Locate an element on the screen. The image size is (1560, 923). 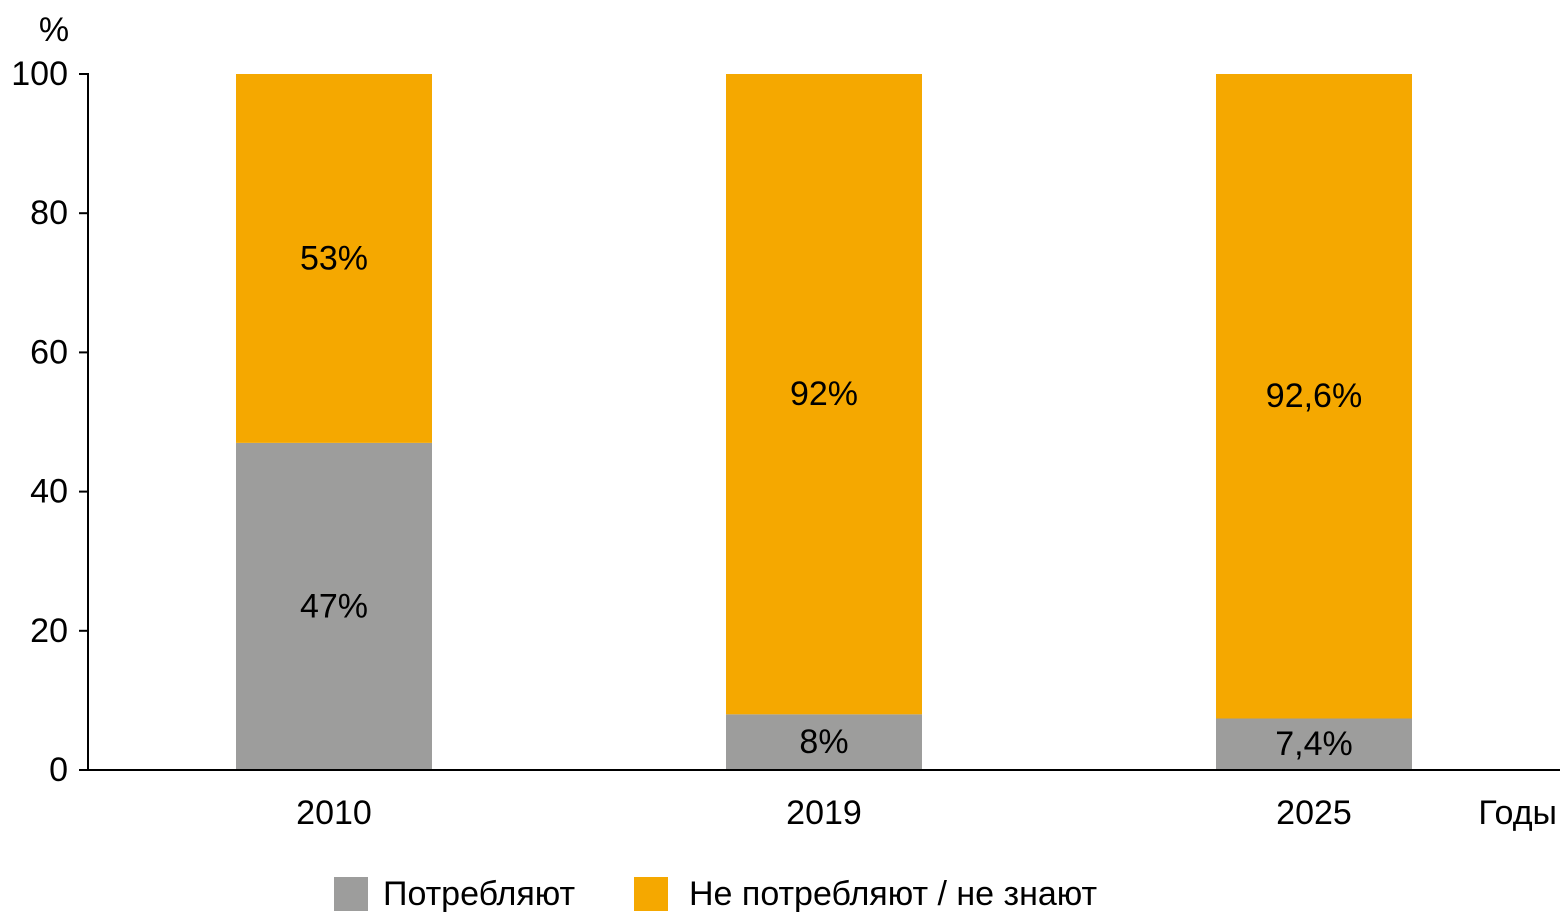
legend: Потребляют Не потребляют / не знают is located at coordinates (715, 894).